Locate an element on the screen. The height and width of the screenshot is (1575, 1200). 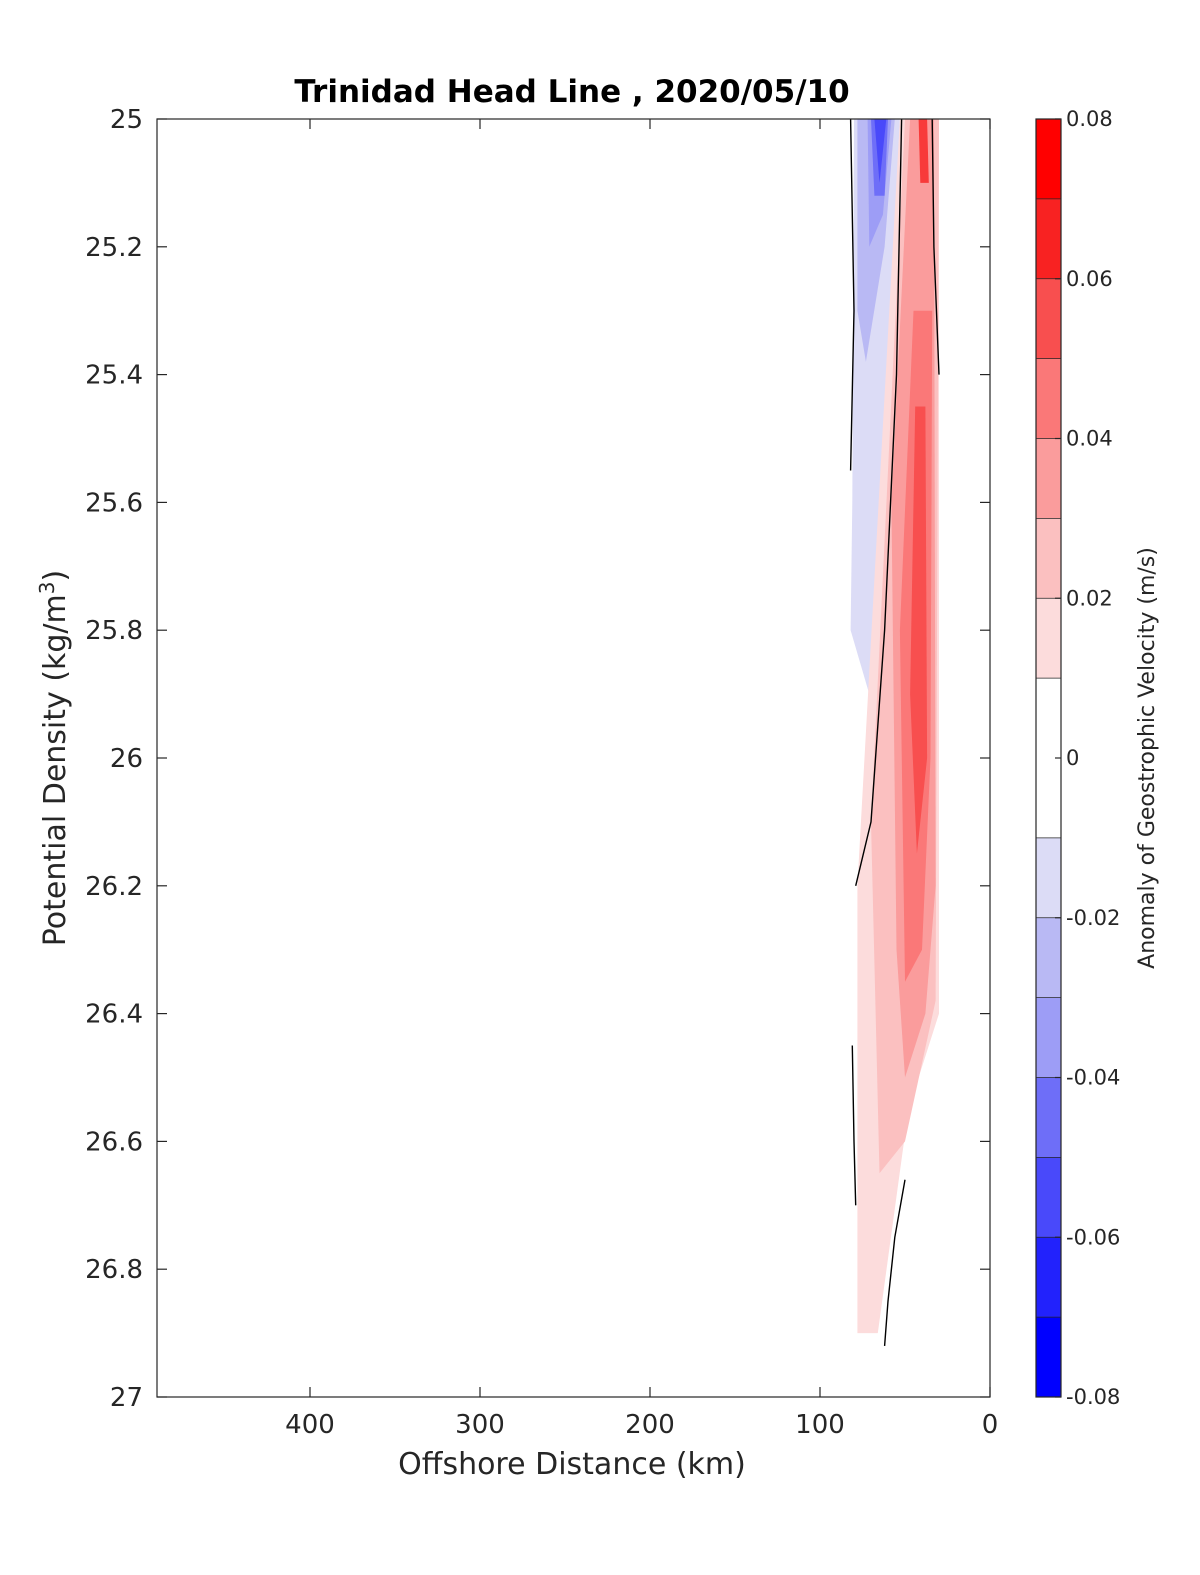
x-tick-label: 400 is located at coordinates (310, 1425).